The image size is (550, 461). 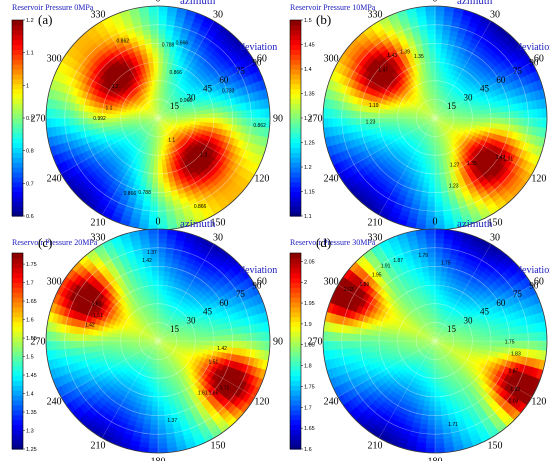 I want to click on colorbar-tick-label: 1.15, so click(x=309, y=193).